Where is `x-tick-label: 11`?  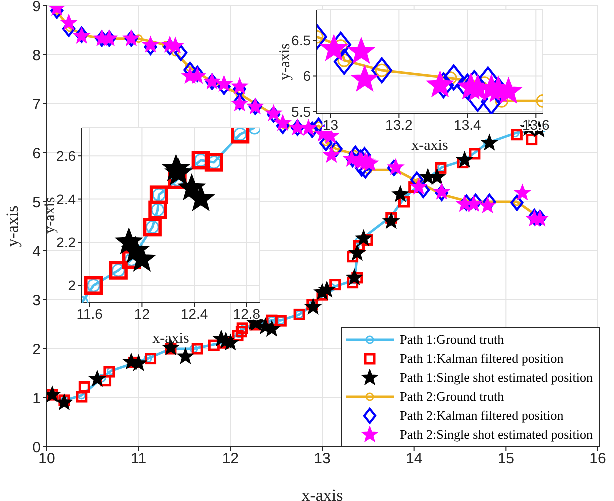 x-tick-label: 11 is located at coordinates (139, 459).